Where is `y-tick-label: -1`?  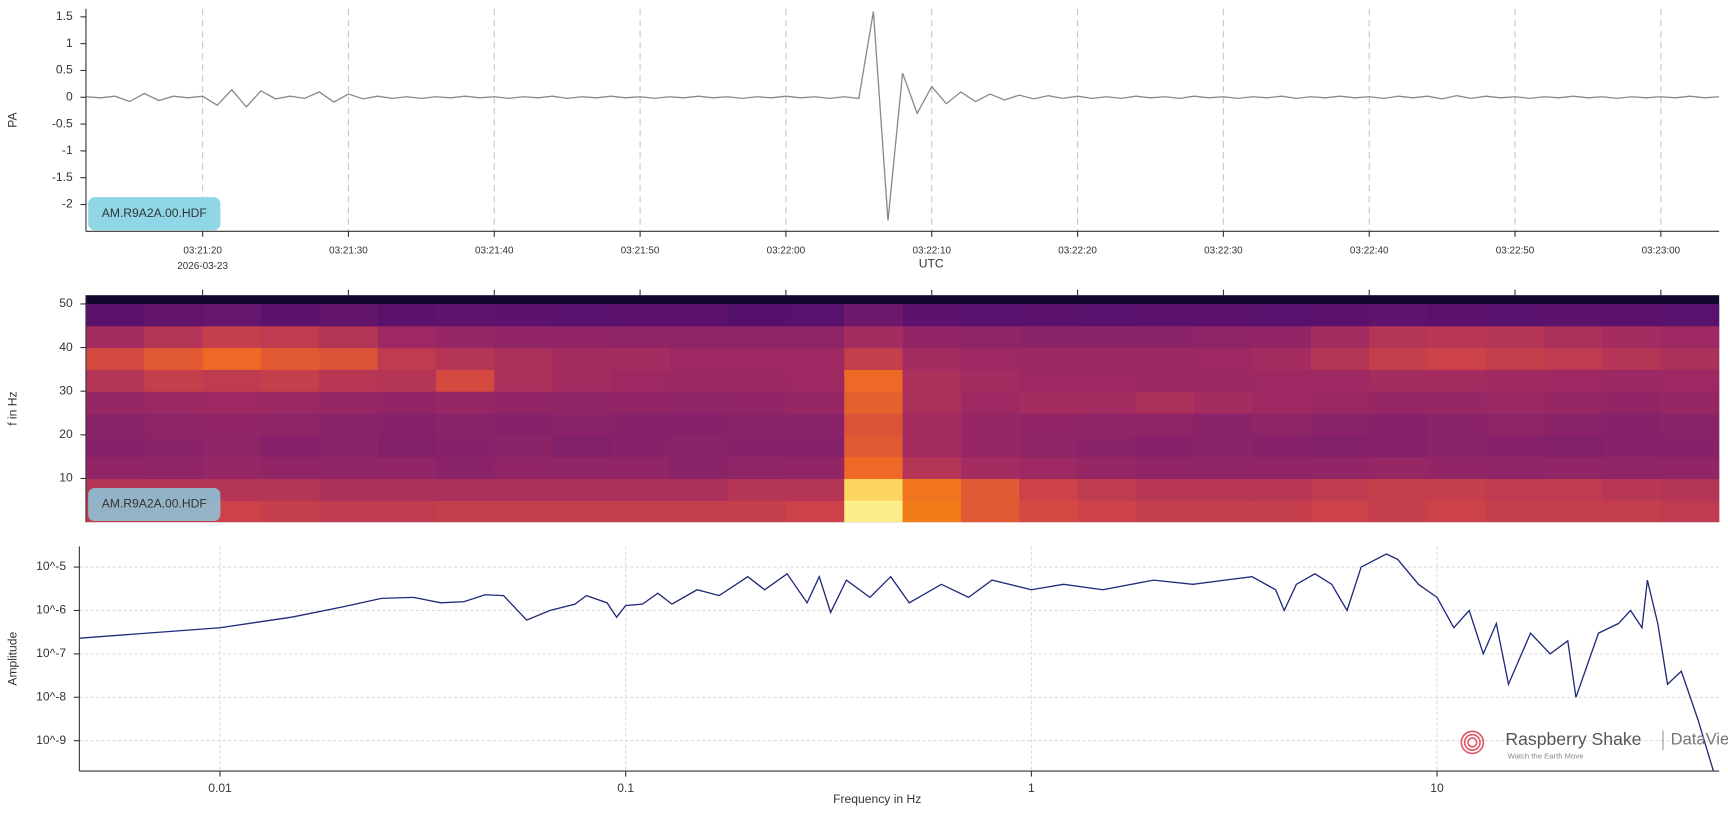 y-tick-label: -1 is located at coordinates (67, 150).